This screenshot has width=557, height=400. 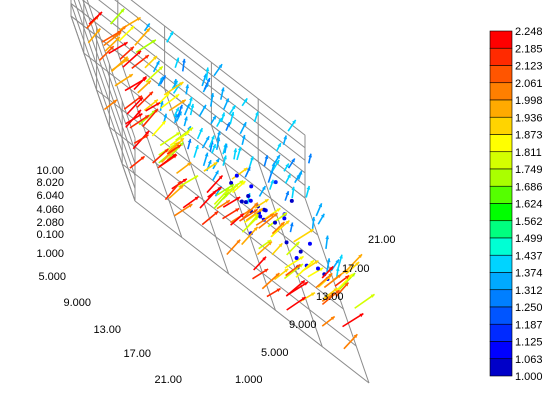 What do you see at coordinates (50, 183) in the screenshot?
I see `z-tick-label: 8.020` at bounding box center [50, 183].